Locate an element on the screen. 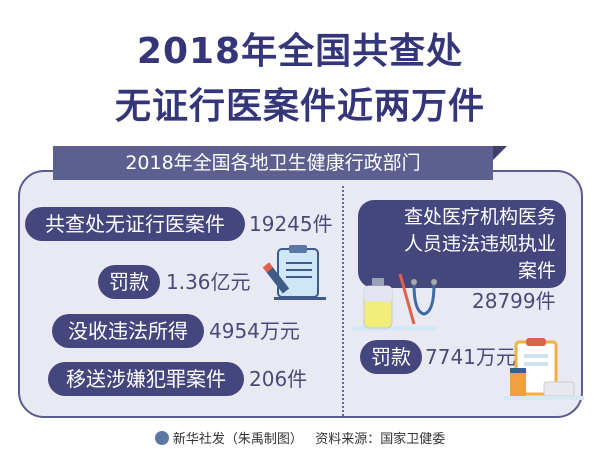  pill-criminal-cases: 移送涉嫌犯罪案件 is located at coordinates (146, 379).